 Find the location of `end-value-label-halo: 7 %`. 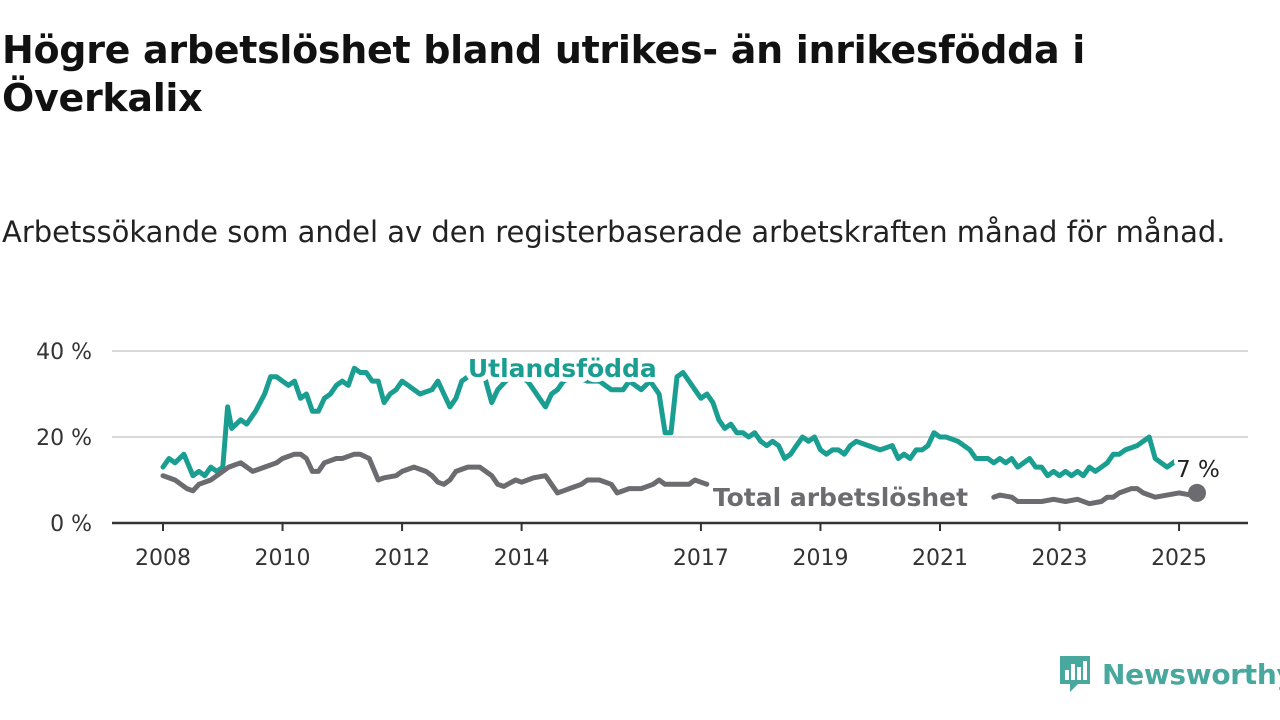

end-value-label-halo: 7 % is located at coordinates (1198, 470).